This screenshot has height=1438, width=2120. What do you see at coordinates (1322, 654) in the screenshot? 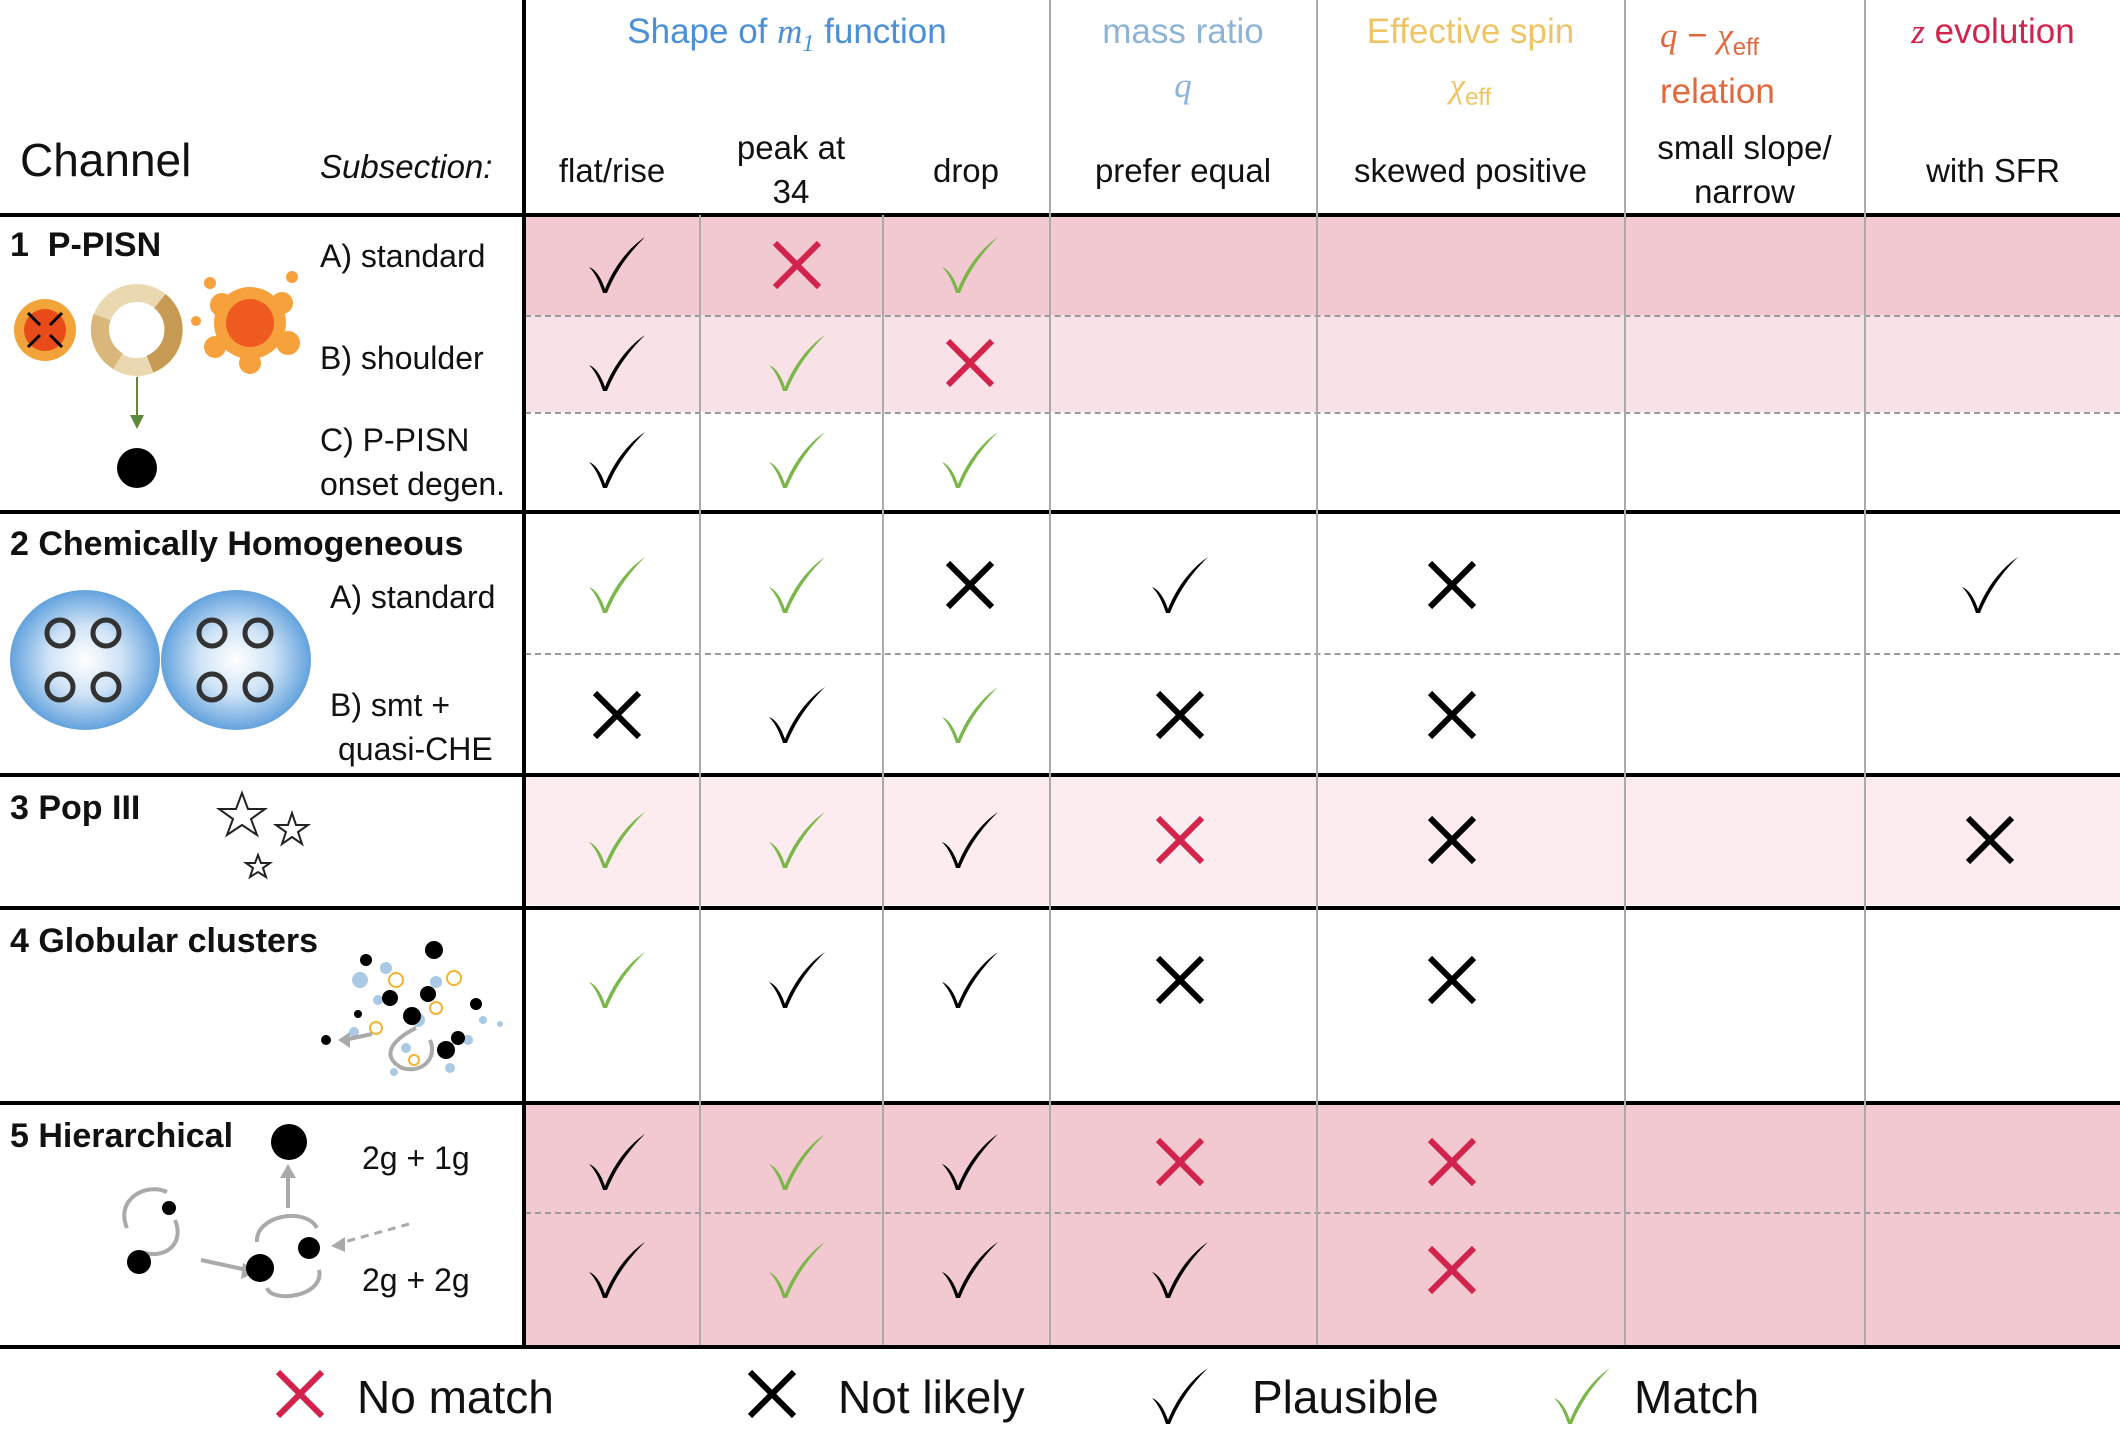
I see `dash-che-ab` at bounding box center [1322, 654].